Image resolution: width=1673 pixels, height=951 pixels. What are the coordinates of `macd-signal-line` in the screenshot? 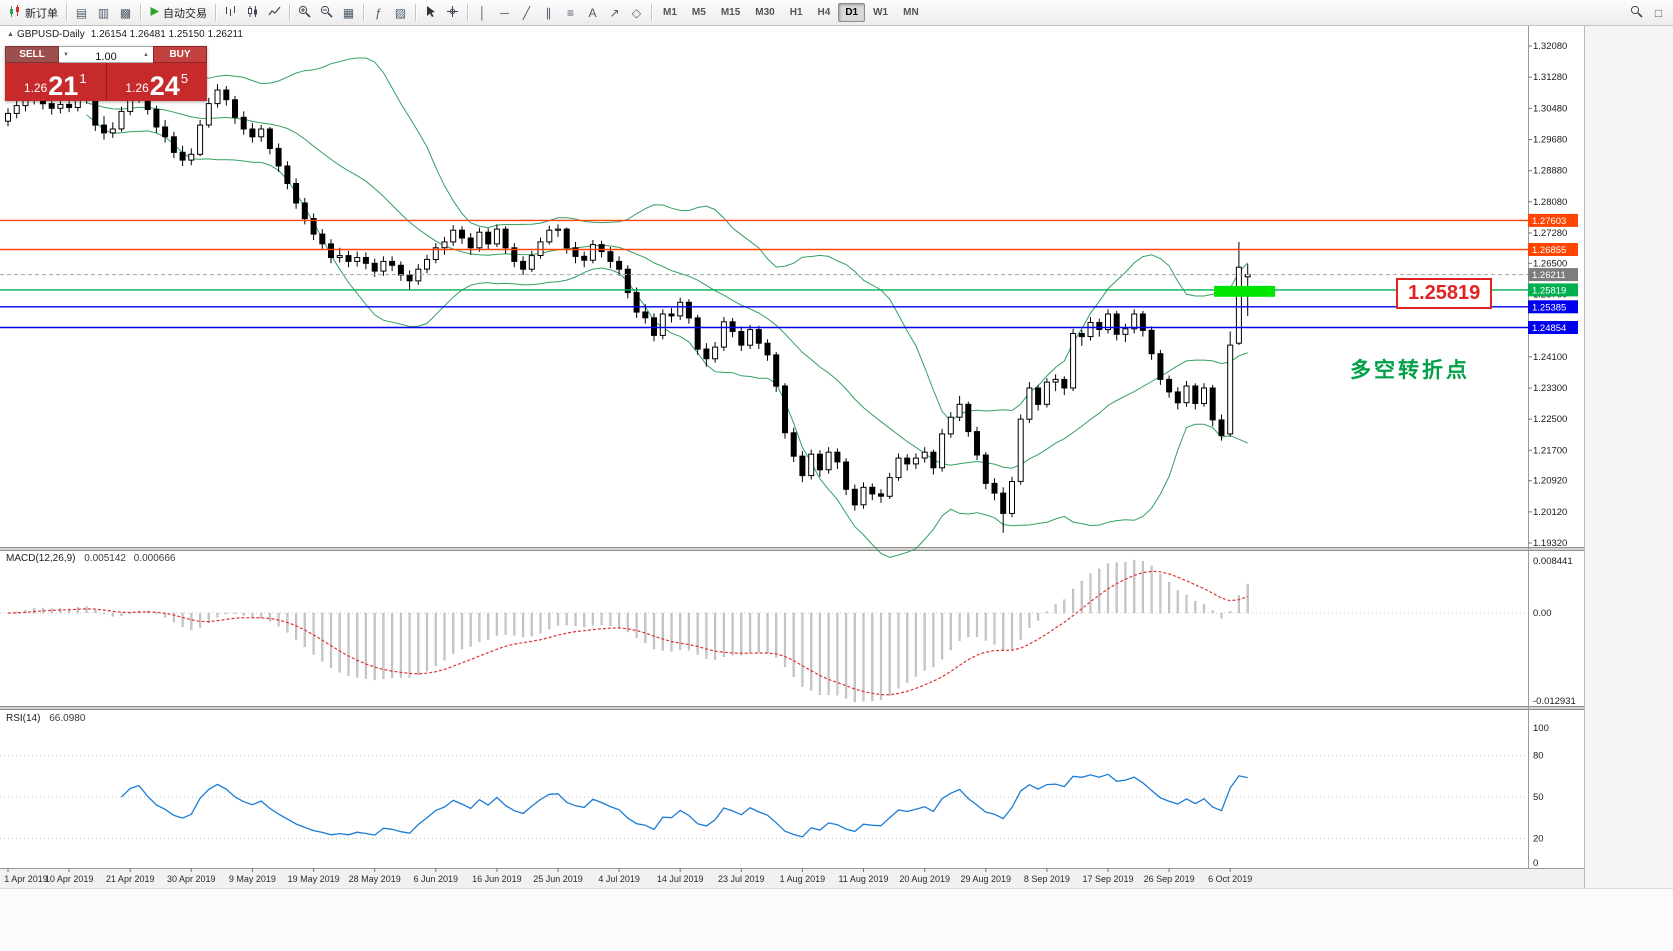 It's located at (627, 633).